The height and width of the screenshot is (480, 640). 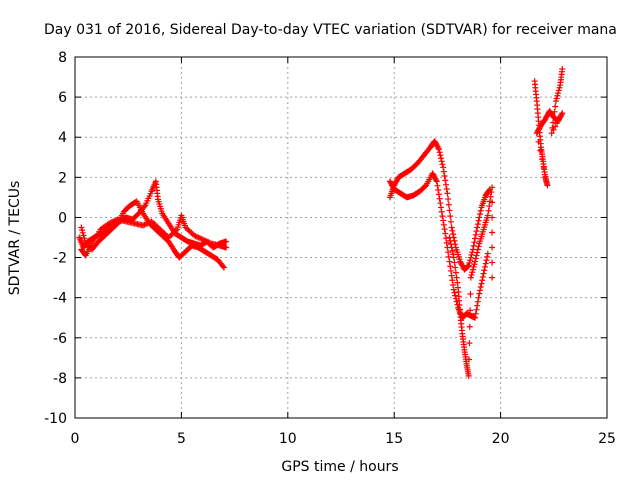 What do you see at coordinates (62, 138) in the screenshot?
I see `y-tick-label: 4` at bounding box center [62, 138].